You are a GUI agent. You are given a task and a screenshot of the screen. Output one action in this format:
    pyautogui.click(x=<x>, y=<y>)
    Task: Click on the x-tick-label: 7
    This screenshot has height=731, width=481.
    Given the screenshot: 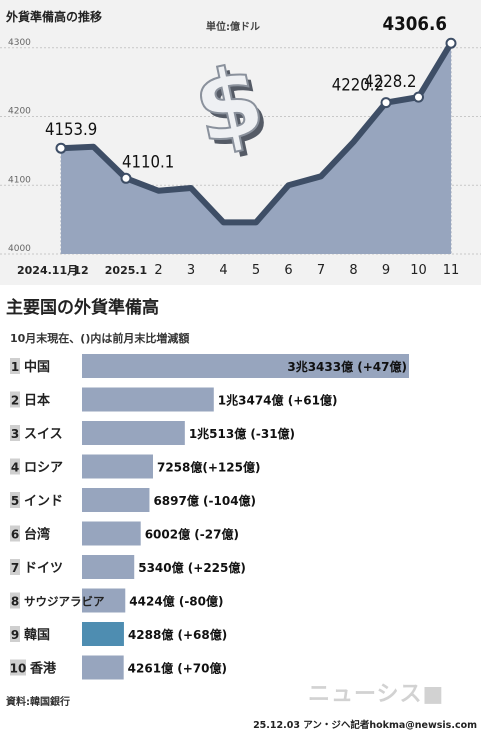 What is the action you would take?
    pyautogui.click(x=321, y=270)
    